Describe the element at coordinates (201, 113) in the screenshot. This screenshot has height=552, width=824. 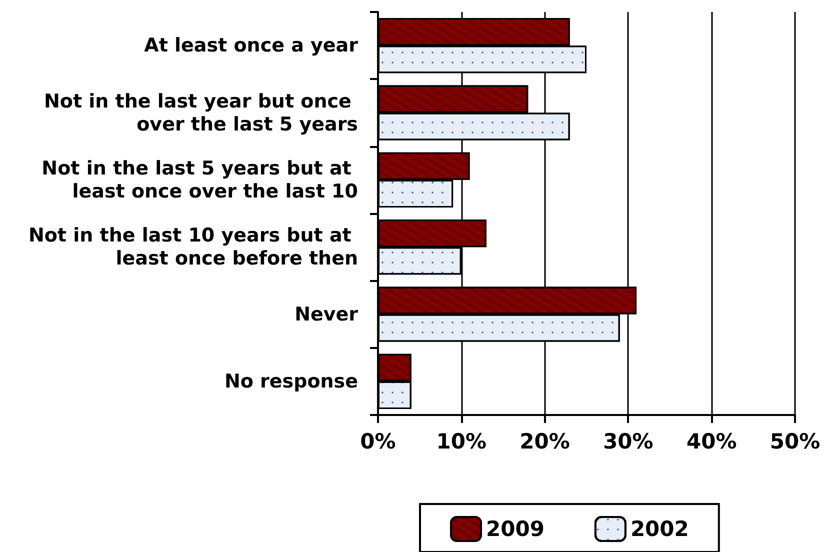
I see `y-tick-label: Not in the last year but once over the last 5 years` at that location.